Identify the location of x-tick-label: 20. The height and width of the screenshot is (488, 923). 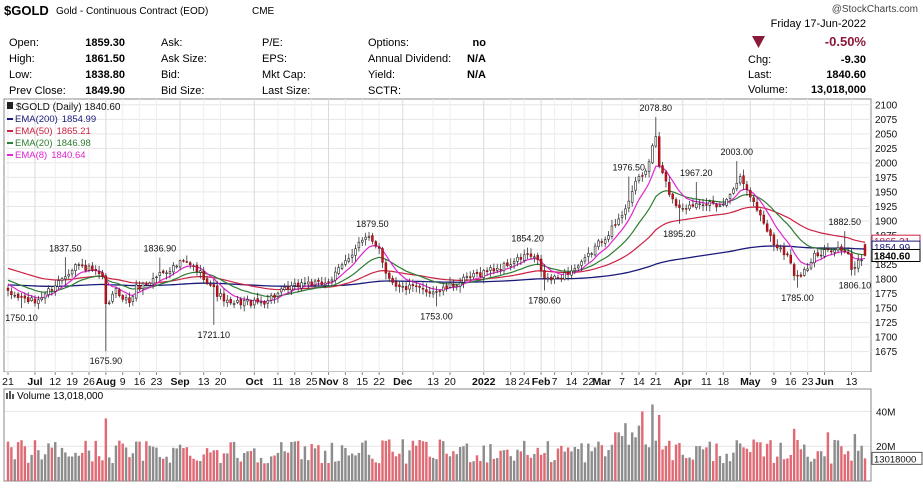
(450, 382).